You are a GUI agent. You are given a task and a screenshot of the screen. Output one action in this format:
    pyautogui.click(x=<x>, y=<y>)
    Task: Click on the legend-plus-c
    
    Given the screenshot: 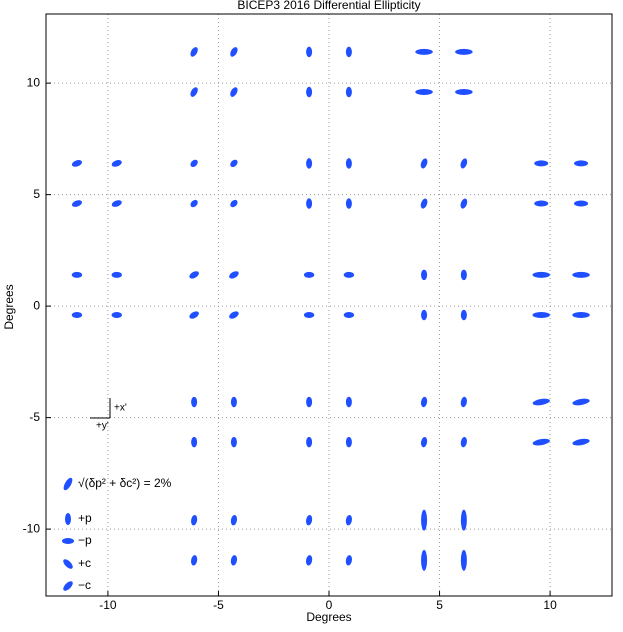 What is the action you would take?
    pyautogui.click(x=68, y=564)
    